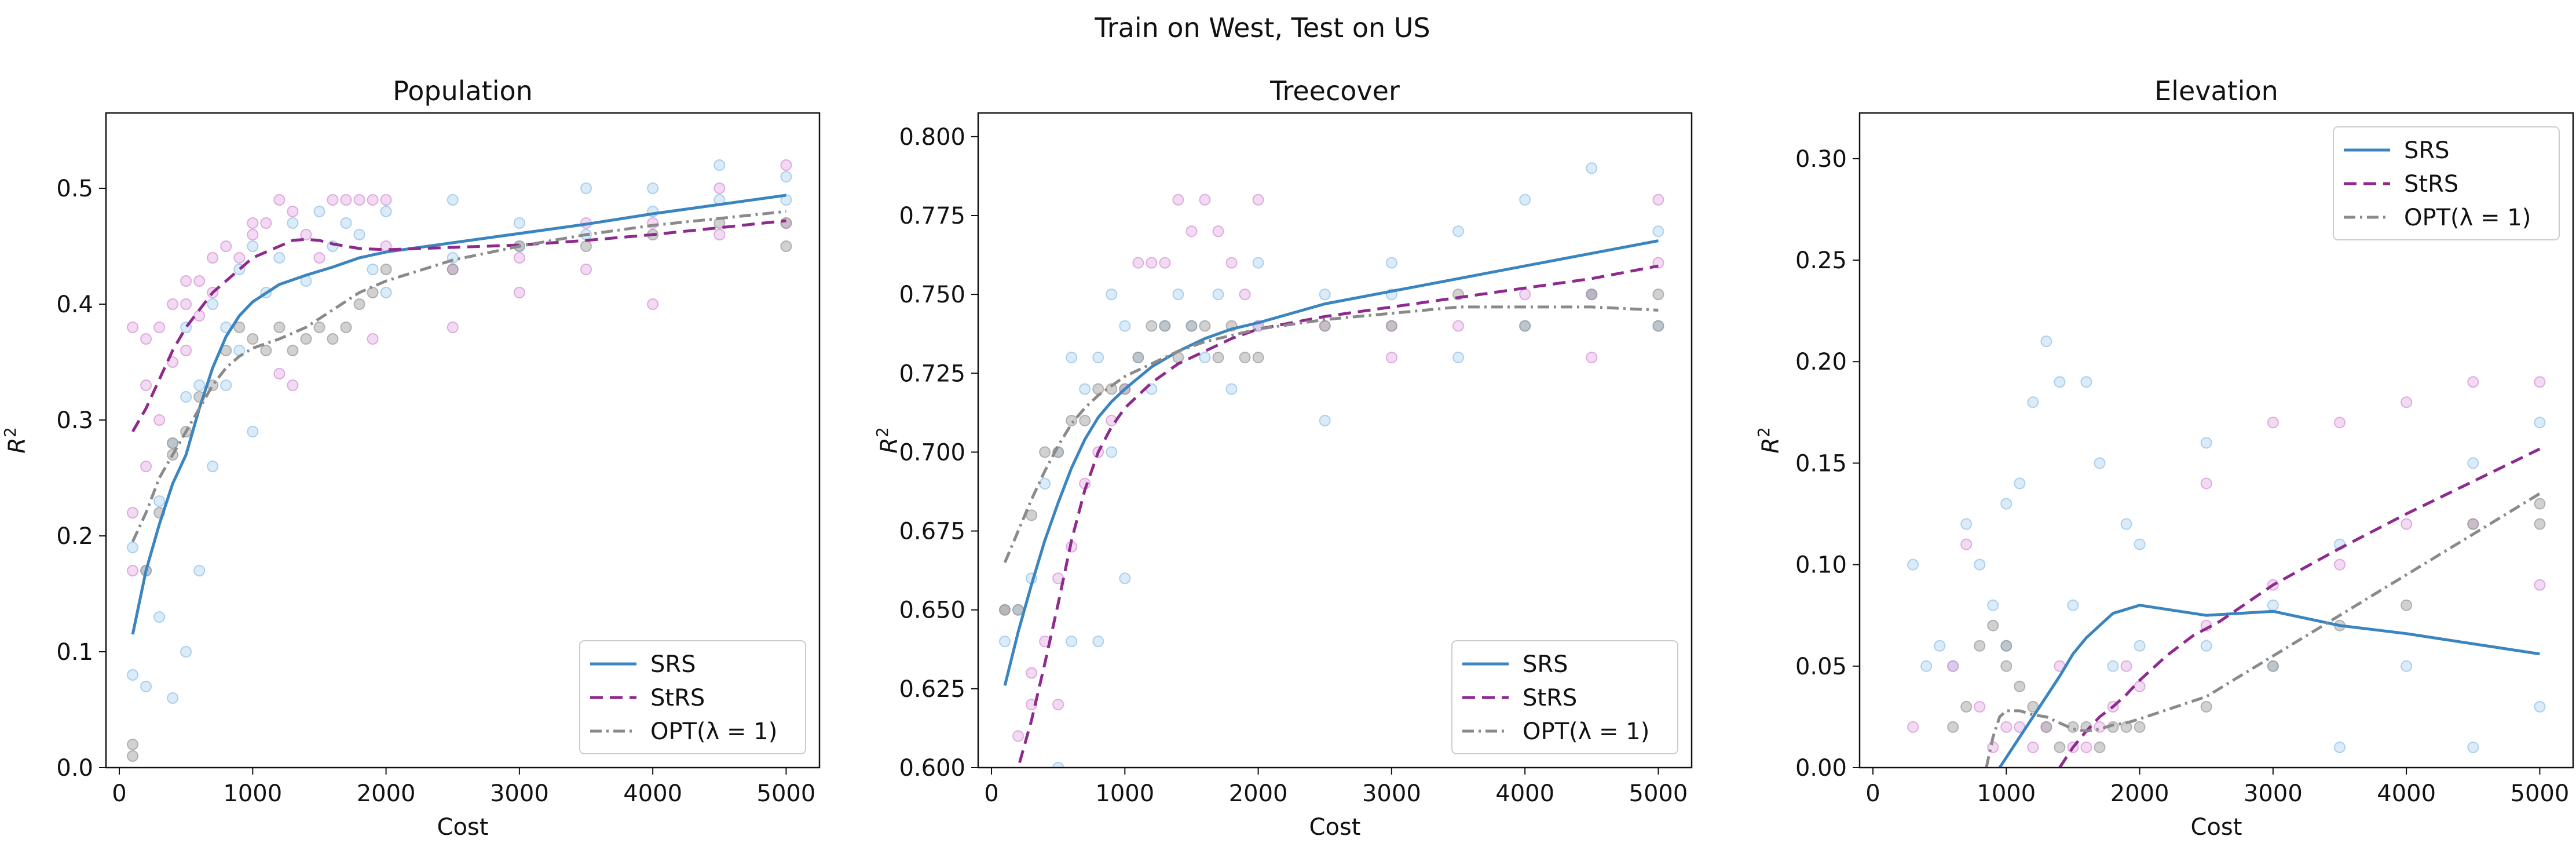 The height and width of the screenshot is (858, 2576). I want to click on series-line-strs-elevation, so click(2299, 607).